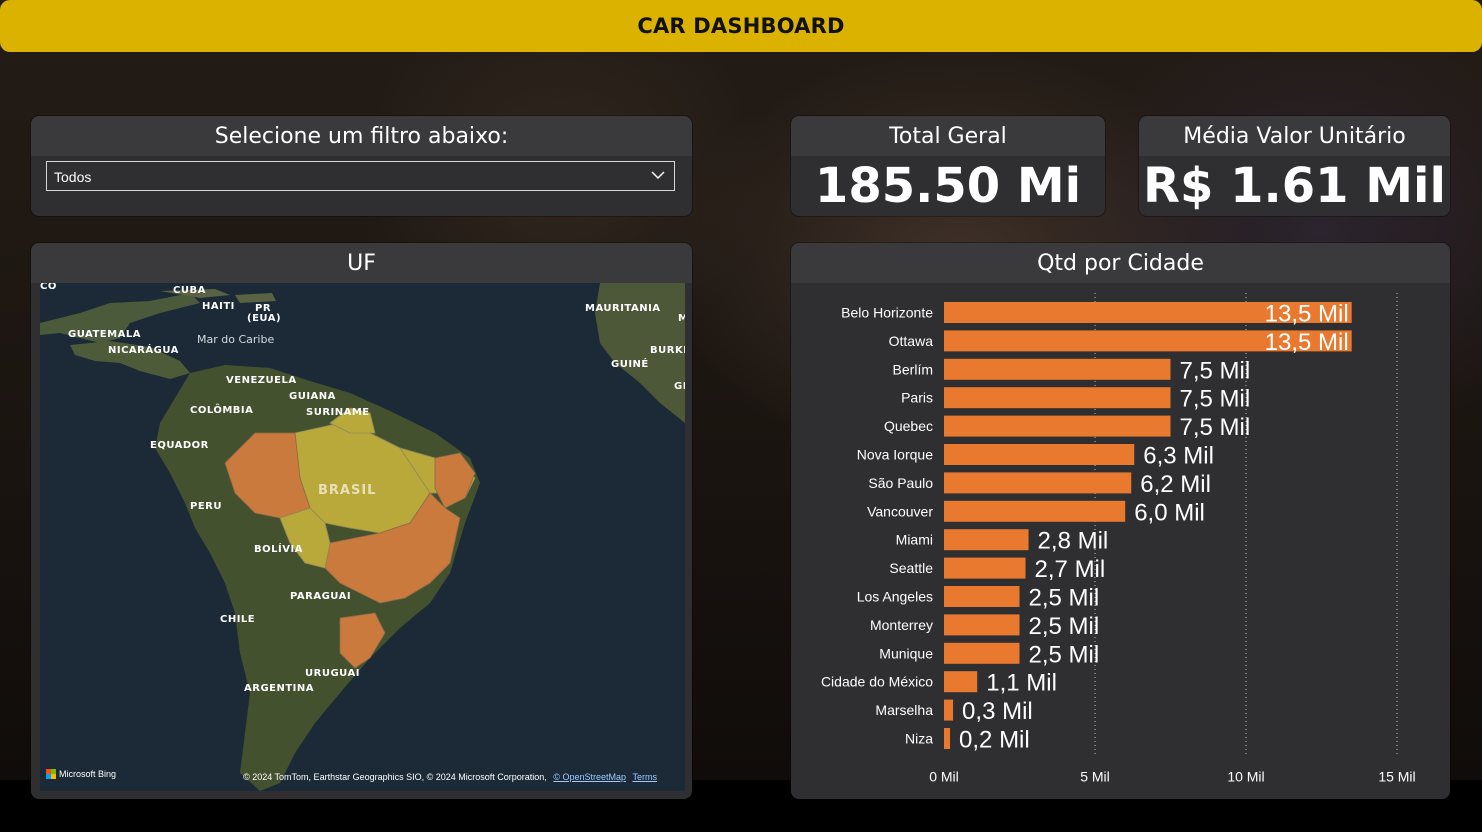 This screenshot has width=1482, height=832. What do you see at coordinates (179, 445) in the screenshot?
I see `svg-text: EQUADOR` at bounding box center [179, 445].